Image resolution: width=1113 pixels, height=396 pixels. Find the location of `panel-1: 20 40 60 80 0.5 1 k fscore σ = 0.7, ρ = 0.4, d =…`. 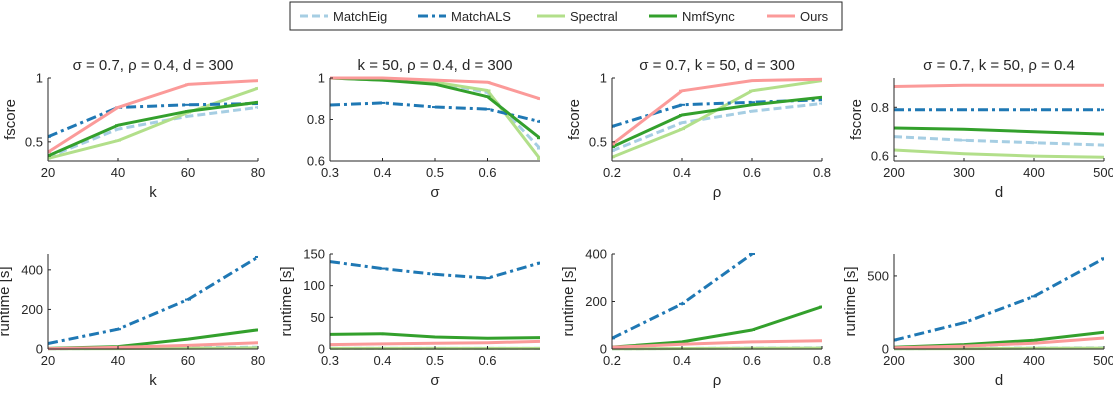

panel-1: 20 40 60 80 0.5 1 k fscore σ = 0.7, ρ = 0.4, d =… is located at coordinates (133, 129).